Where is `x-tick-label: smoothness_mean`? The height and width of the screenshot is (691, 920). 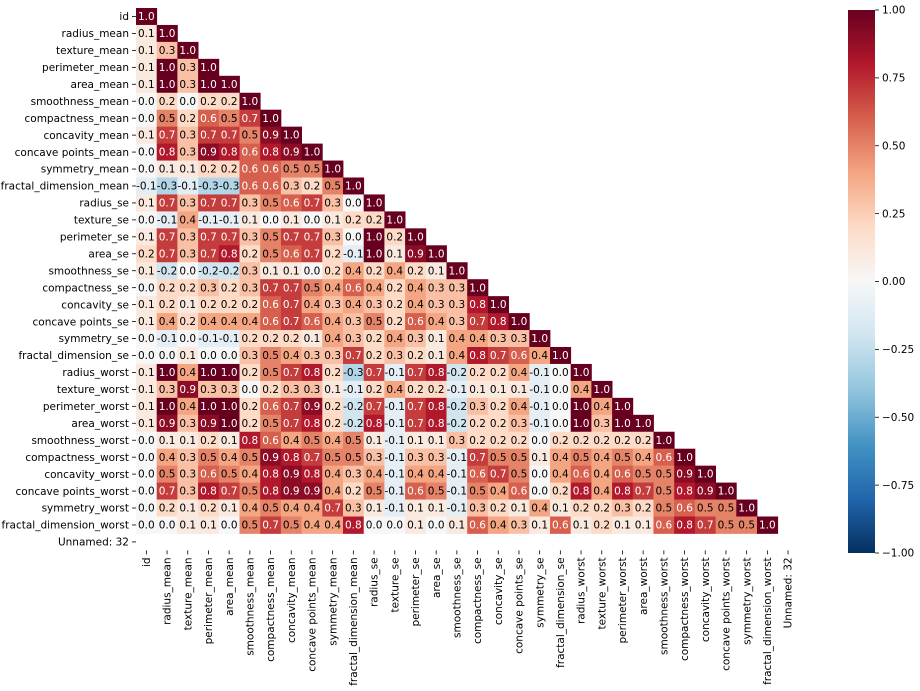 x-tick-label: smoothness_mean is located at coordinates (251, 606).